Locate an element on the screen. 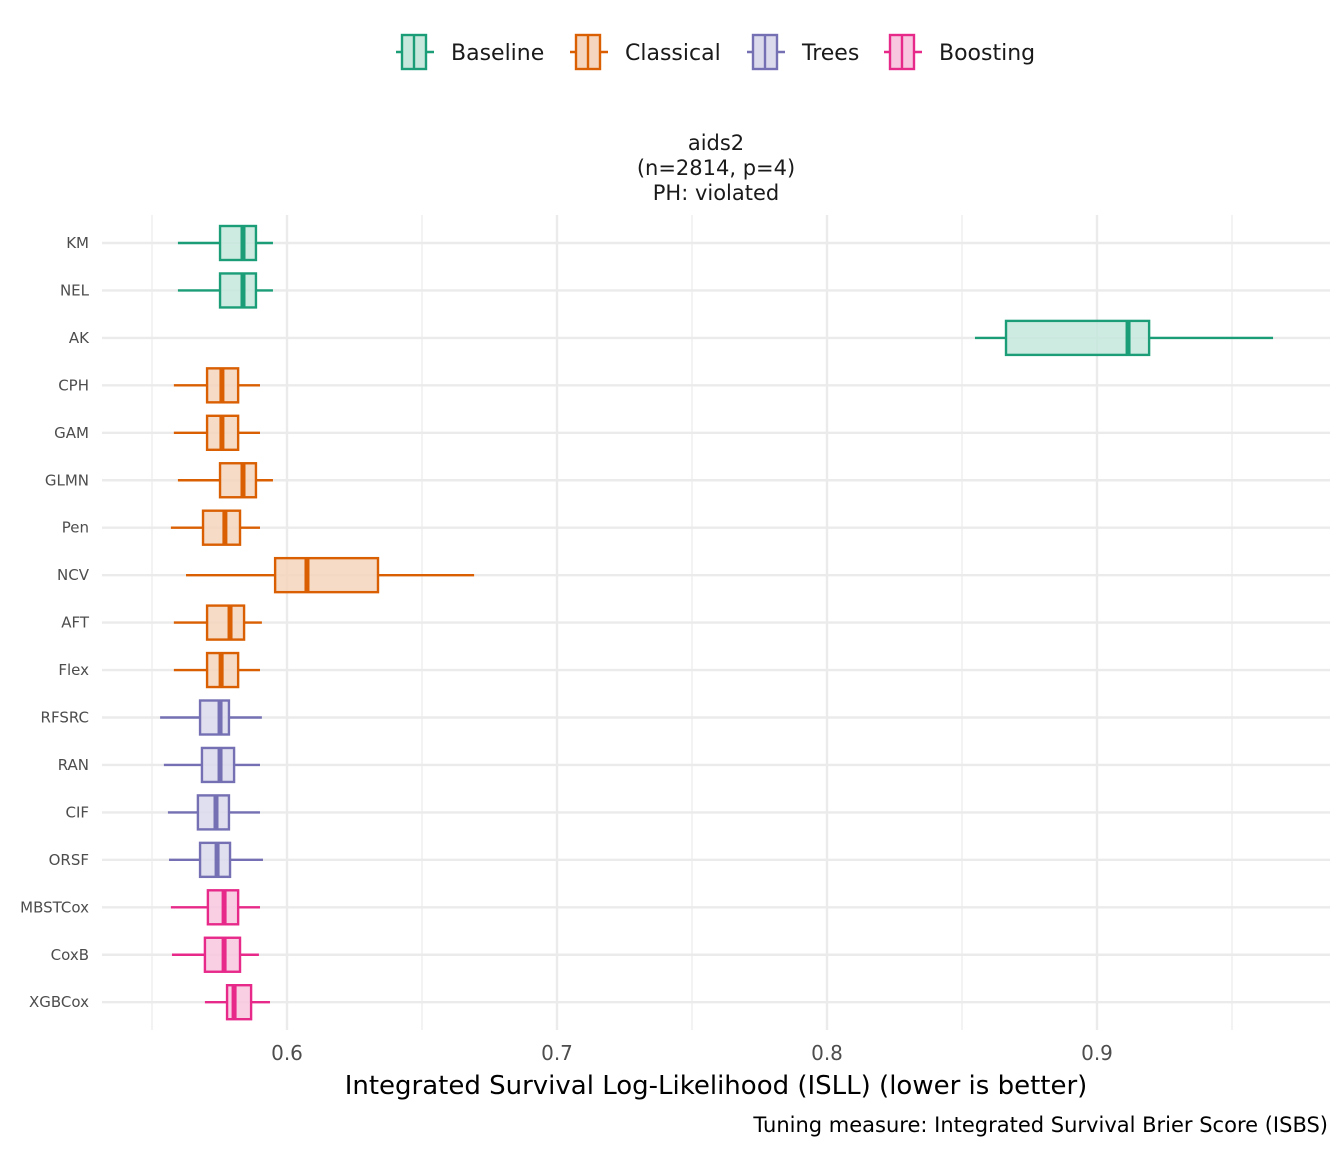 The height and width of the screenshot is (1152, 1344). legend-label: Classical is located at coordinates (673, 53).